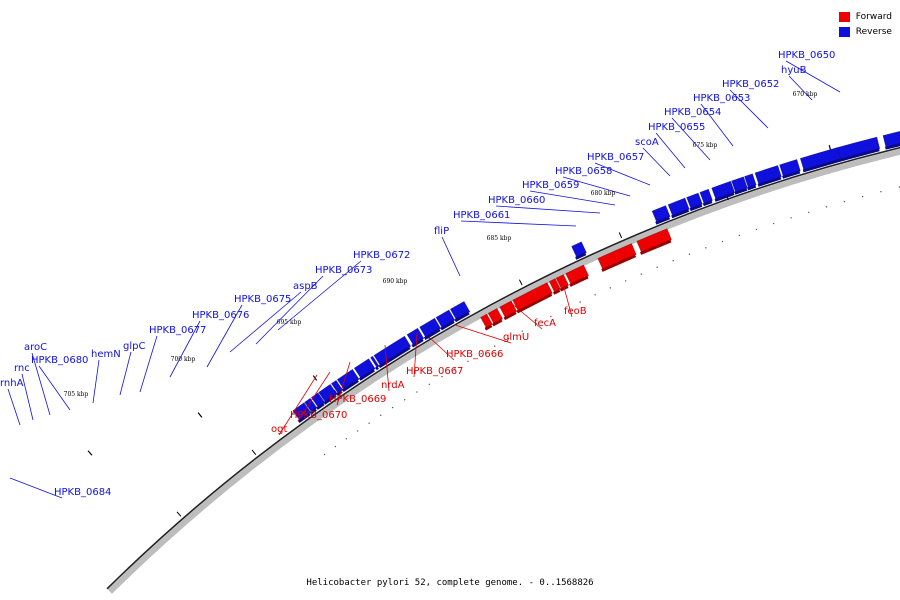 Image resolution: width=900 pixels, height=600 pixels. I want to click on gene-label: scoA, so click(647, 142).